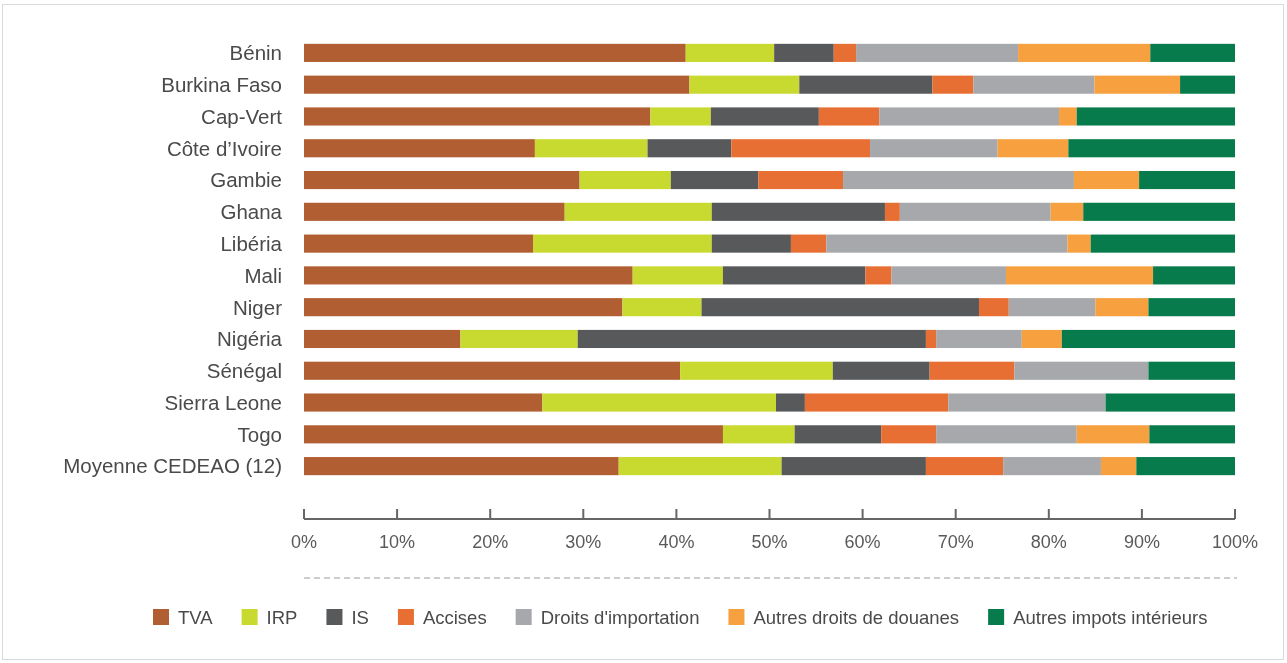  What do you see at coordinates (255, 53) in the screenshot?
I see `y-tick-label: Bénin` at bounding box center [255, 53].